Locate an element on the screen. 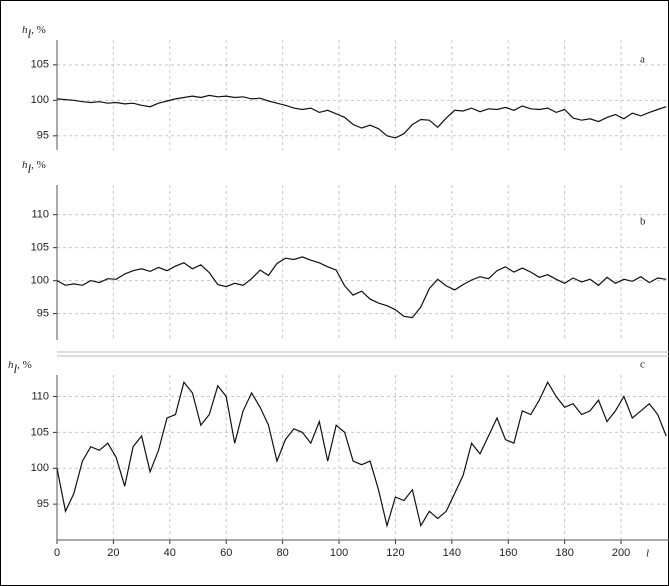 The width and height of the screenshot is (669, 586). x-tick-label: 160 is located at coordinates (508, 553).